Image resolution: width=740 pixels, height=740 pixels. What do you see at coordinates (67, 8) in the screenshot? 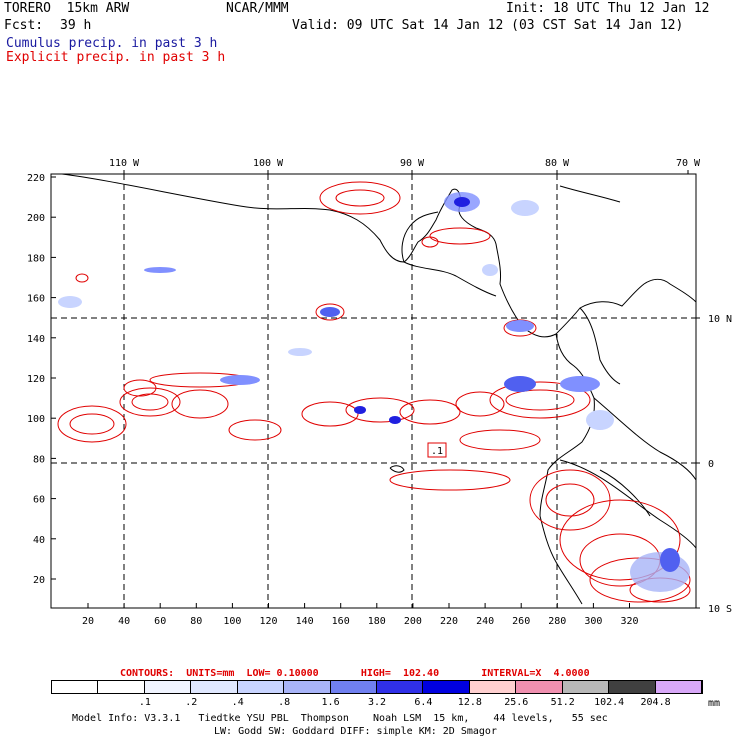
I see `model-name: TORERO 15km ARW` at bounding box center [67, 8].